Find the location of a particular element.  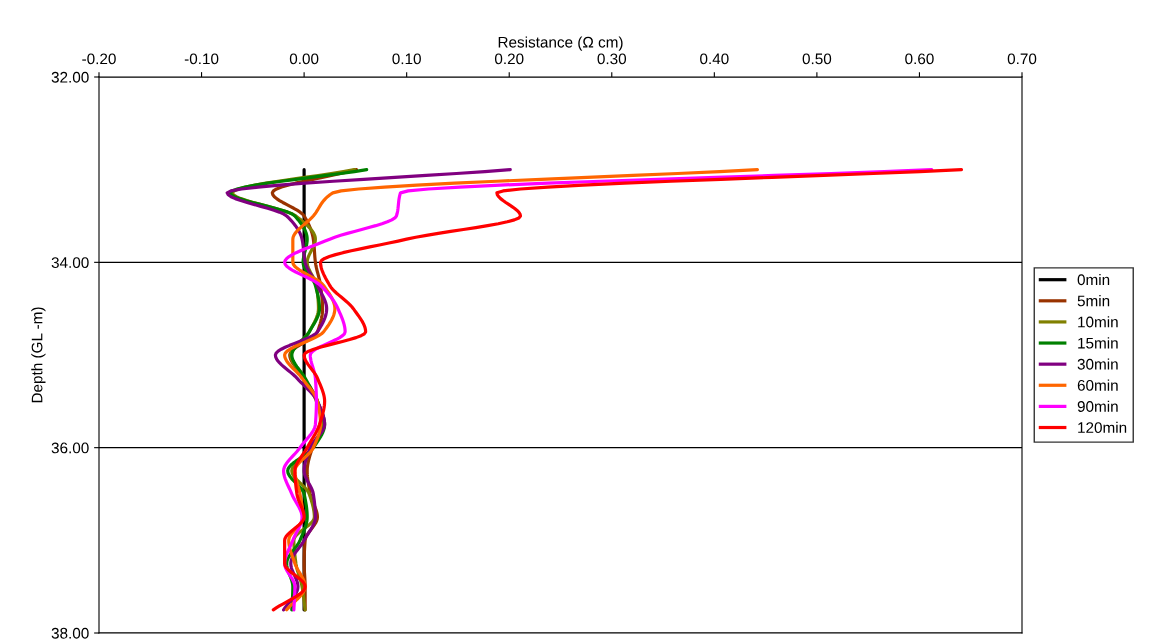

legend-label: 120min is located at coordinates (1102, 427).